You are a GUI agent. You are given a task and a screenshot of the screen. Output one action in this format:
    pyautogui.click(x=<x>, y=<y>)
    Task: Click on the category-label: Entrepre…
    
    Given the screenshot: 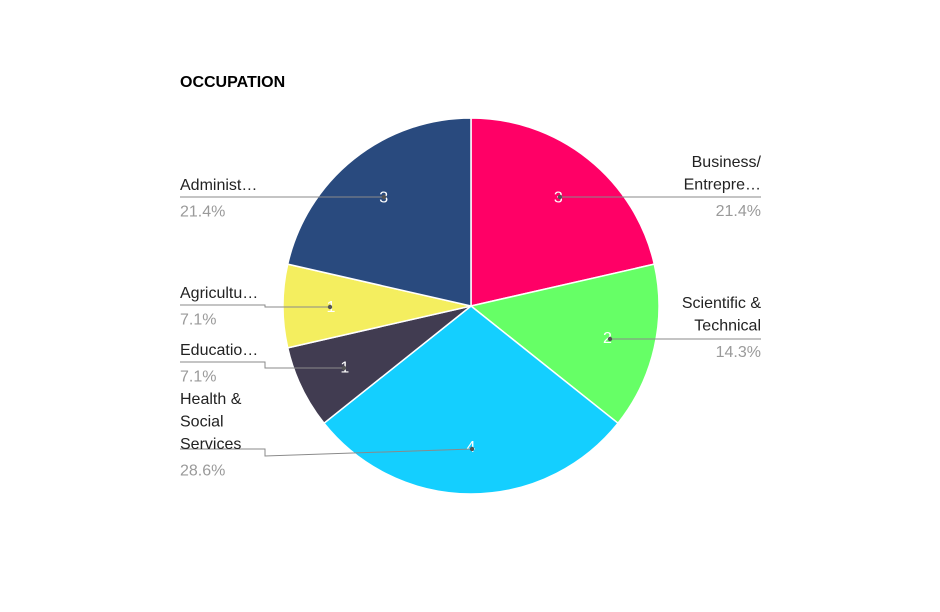 What is the action you would take?
    pyautogui.click(x=722, y=185)
    